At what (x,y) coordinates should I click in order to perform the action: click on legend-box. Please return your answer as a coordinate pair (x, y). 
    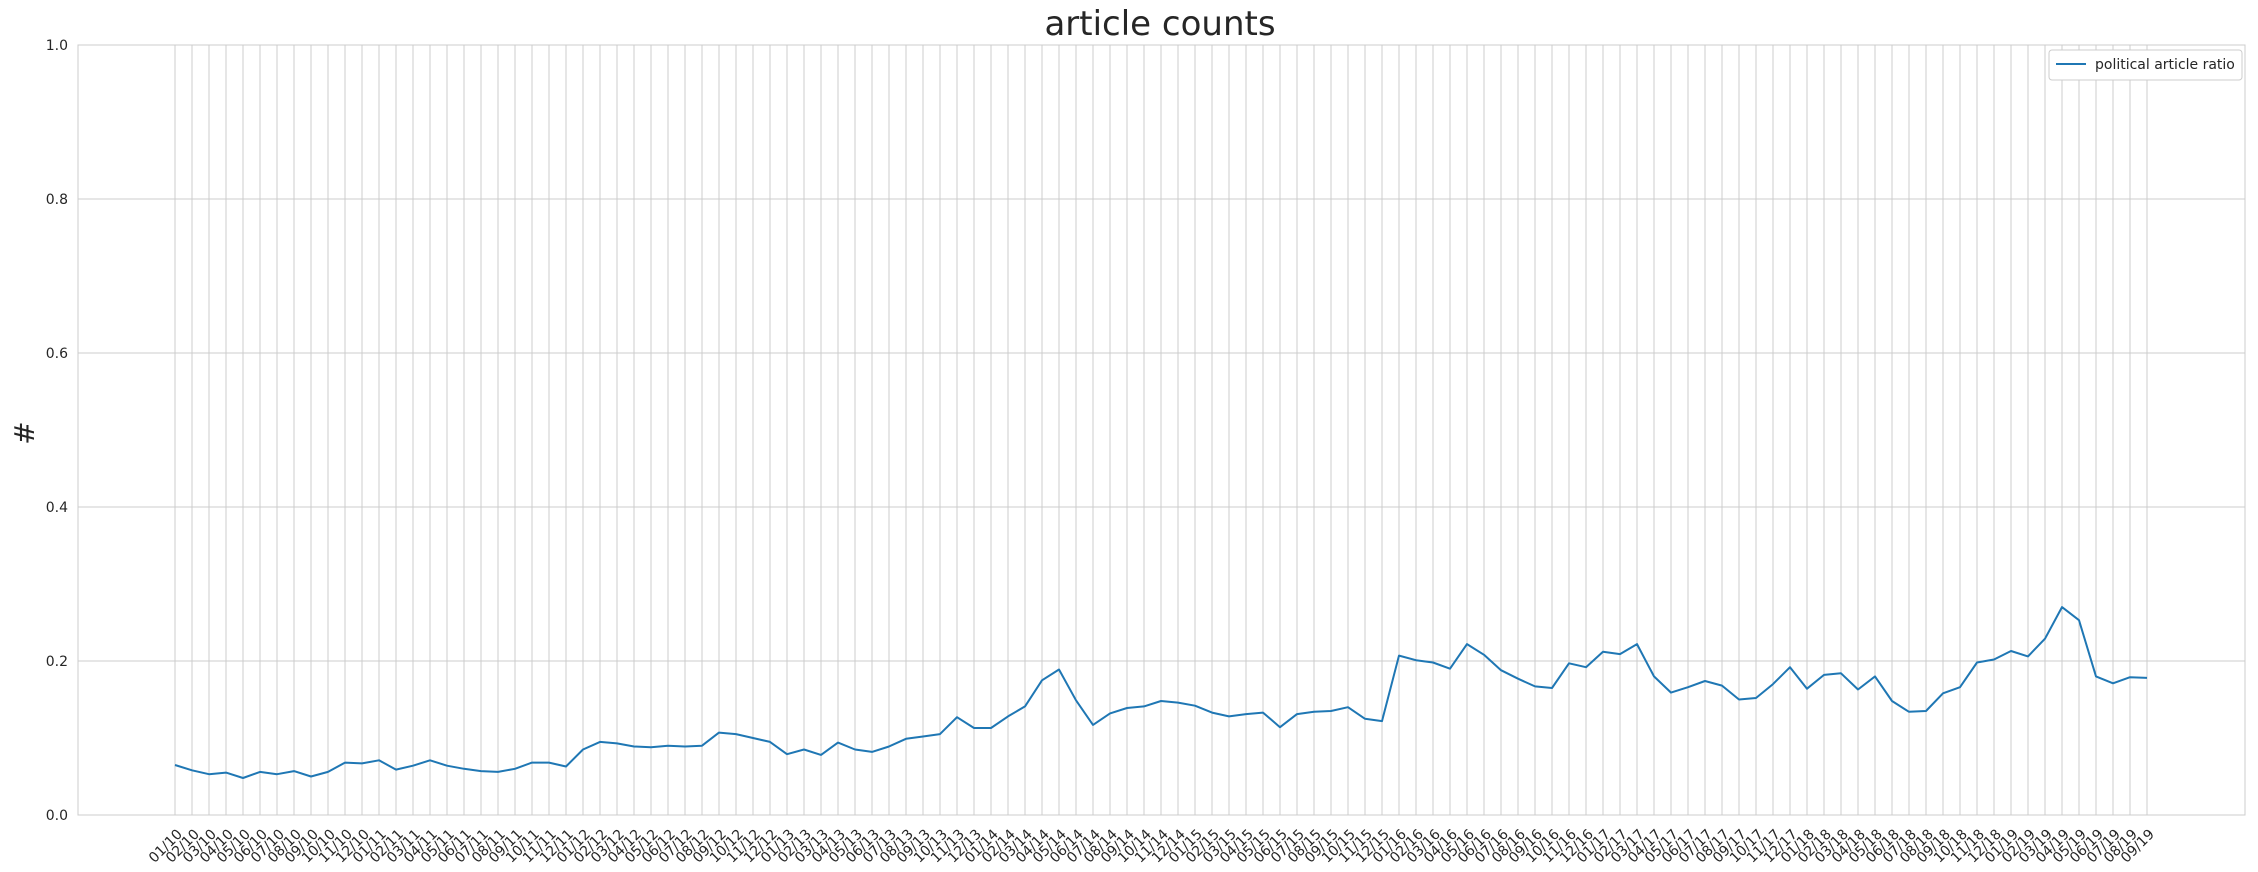
    Looking at the image, I should click on (2145, 65).